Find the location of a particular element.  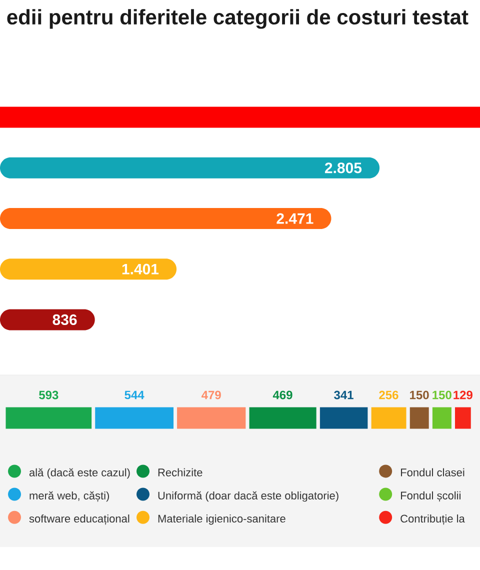

data-label: 479 is located at coordinates (211, 395).